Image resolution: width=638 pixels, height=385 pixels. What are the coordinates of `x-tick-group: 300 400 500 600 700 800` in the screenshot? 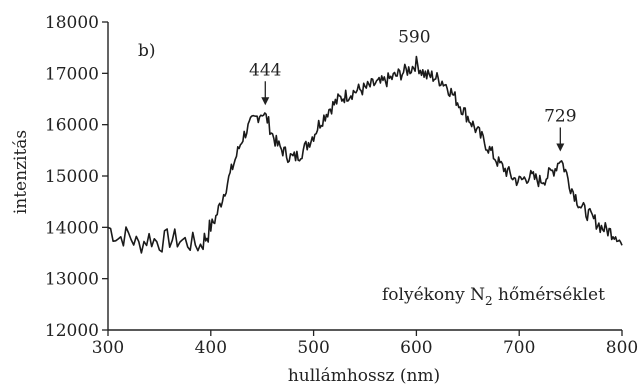 It's located at (365, 344).